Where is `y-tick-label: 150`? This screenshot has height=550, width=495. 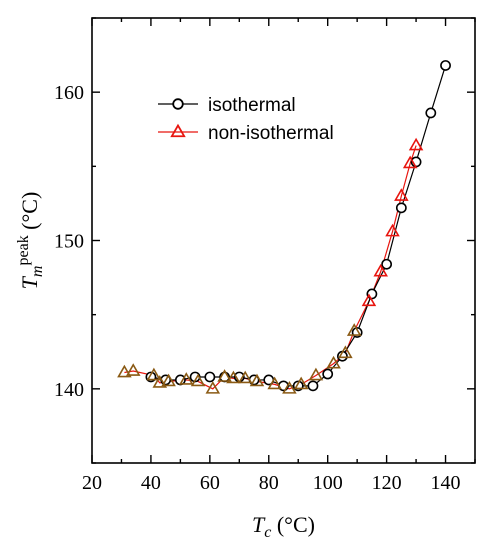 y-tick-label: 150 is located at coordinates (69, 242).